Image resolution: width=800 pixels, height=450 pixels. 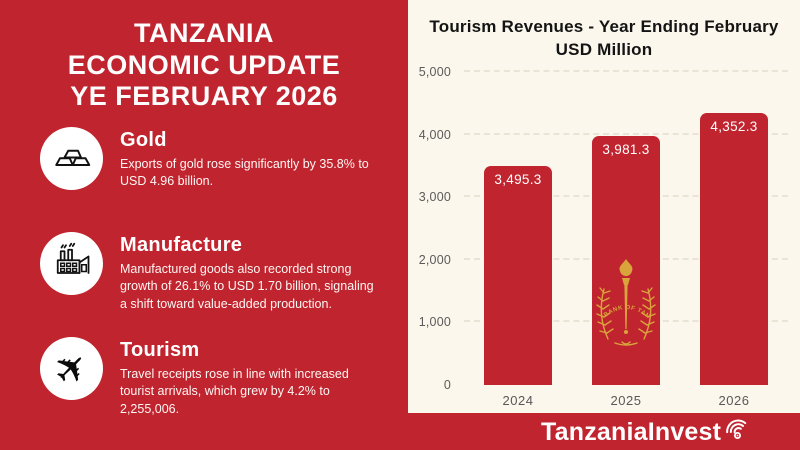 I want to click on gold-icon-circle, so click(x=71, y=158).